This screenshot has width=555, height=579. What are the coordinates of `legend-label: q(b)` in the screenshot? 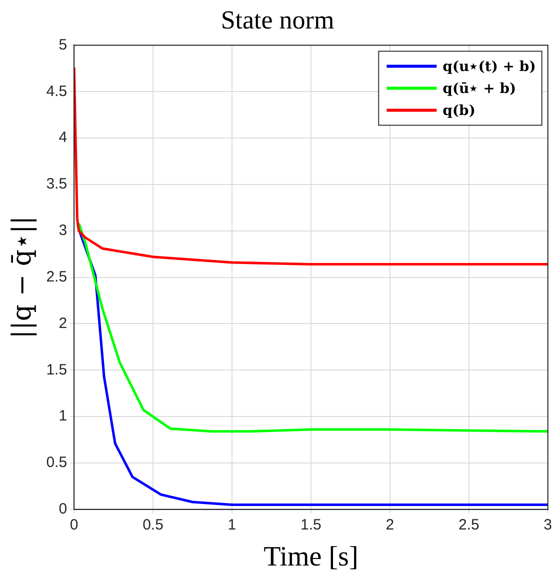 It's located at (459, 110).